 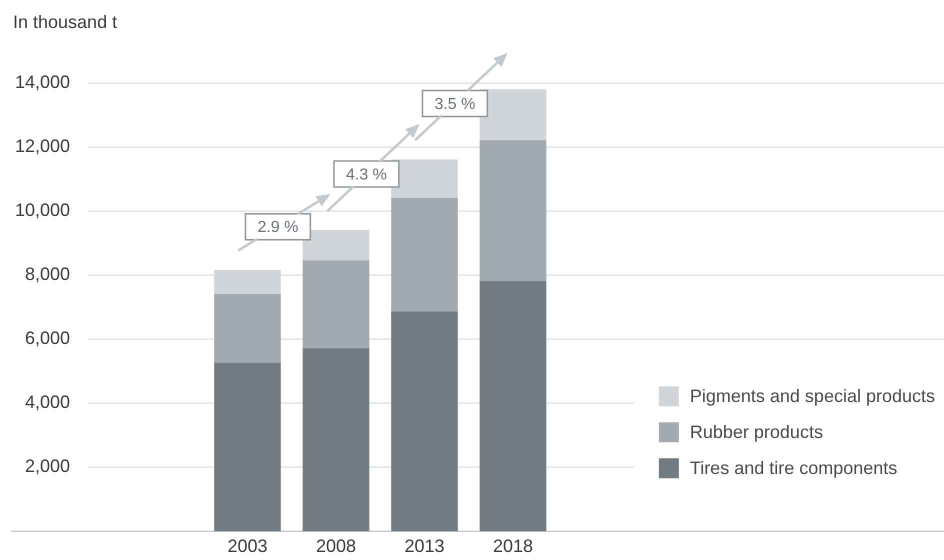 What do you see at coordinates (756, 432) in the screenshot?
I see `legend-label: Rubber products` at bounding box center [756, 432].